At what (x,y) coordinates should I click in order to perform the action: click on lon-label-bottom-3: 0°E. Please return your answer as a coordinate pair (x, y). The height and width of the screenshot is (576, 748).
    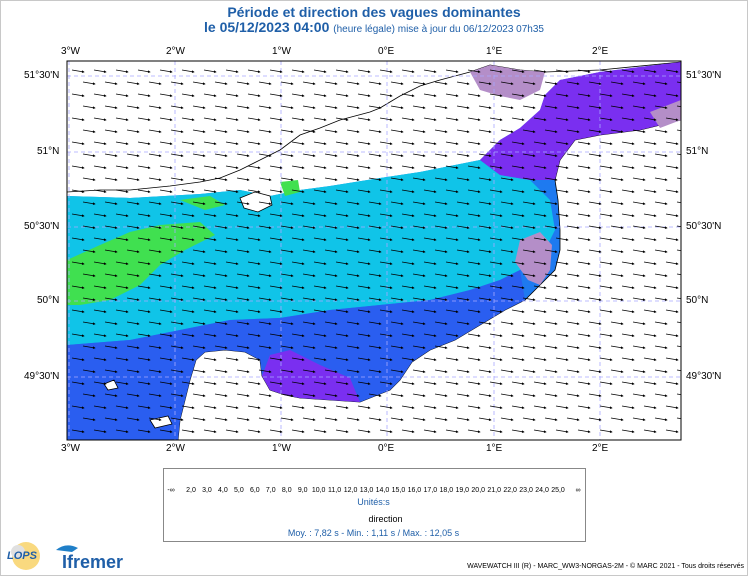
    Looking at the image, I should click on (386, 448).